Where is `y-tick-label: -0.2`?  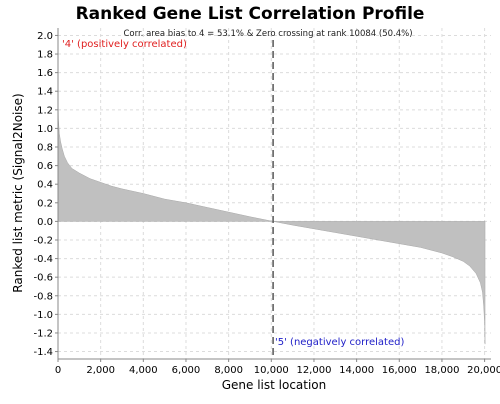 y-tick-label: -0.2 is located at coordinates (43, 240).